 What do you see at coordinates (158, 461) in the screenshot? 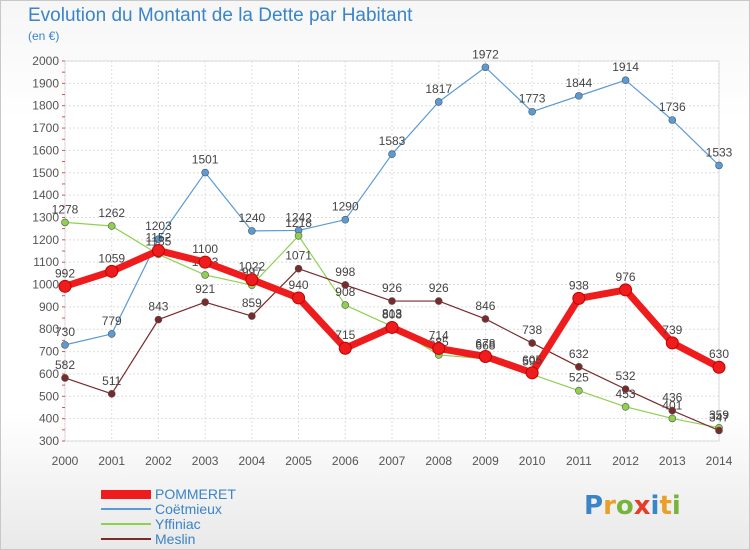
I see `x-tick-label: 2002` at bounding box center [158, 461].